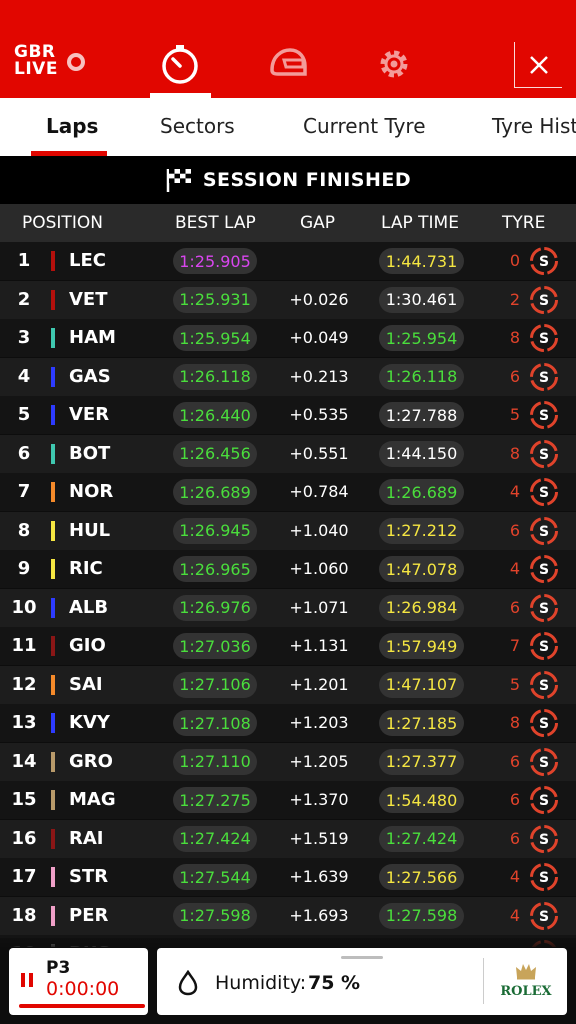  Describe the element at coordinates (288, 569) in the screenshot. I see `table-row: 9 RIC 1:26.965 +1.060 1:47.078 4 S` at that location.